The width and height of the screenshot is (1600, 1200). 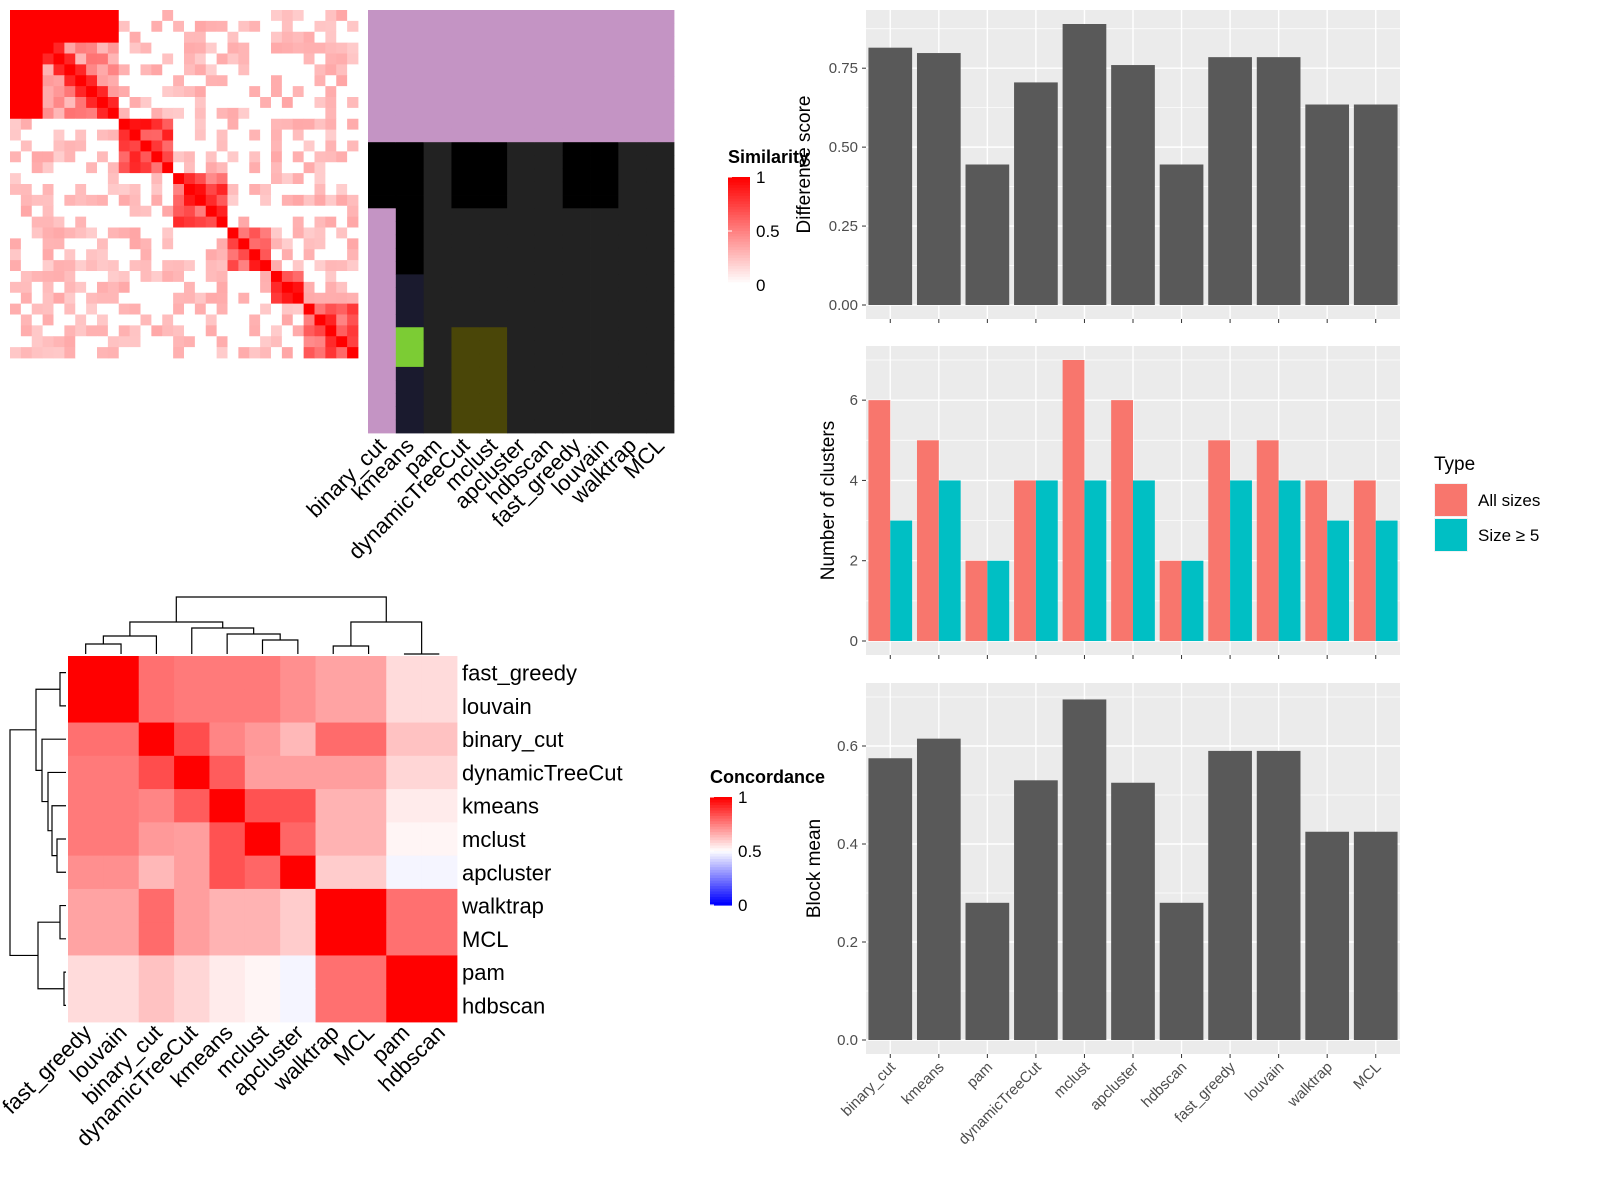 What do you see at coordinates (281, 609) in the screenshot?
I see `column-dendrogram-branch` at bounding box center [281, 609].